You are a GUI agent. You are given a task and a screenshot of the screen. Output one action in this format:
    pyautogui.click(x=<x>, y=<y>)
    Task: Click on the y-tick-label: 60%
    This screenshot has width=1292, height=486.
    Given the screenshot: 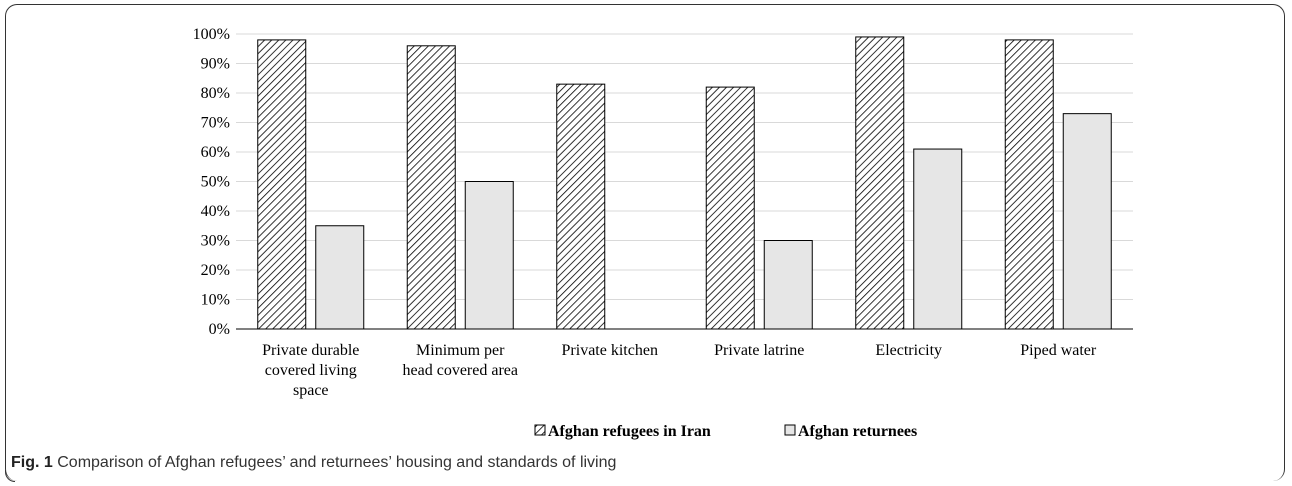 What is the action you would take?
    pyautogui.click(x=215, y=152)
    